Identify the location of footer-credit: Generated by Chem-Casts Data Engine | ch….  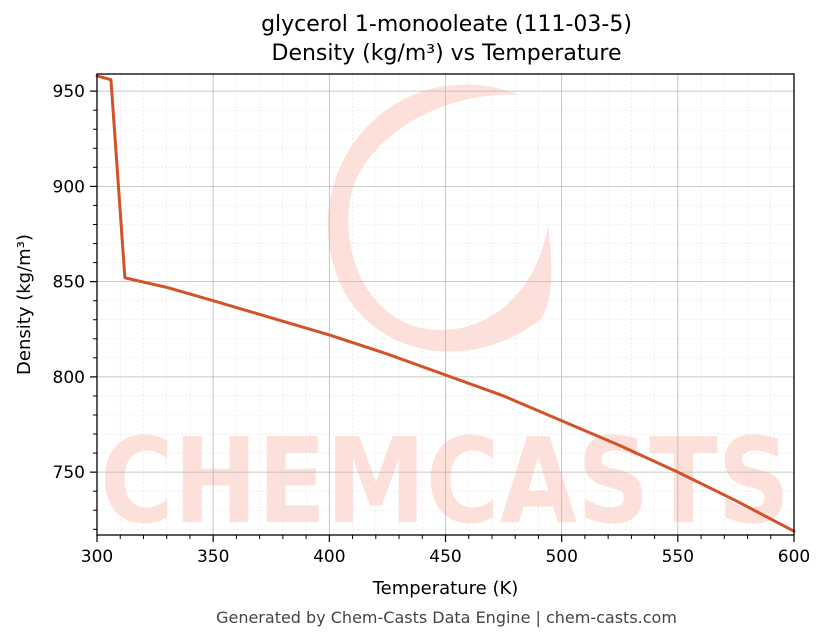
(446, 617).